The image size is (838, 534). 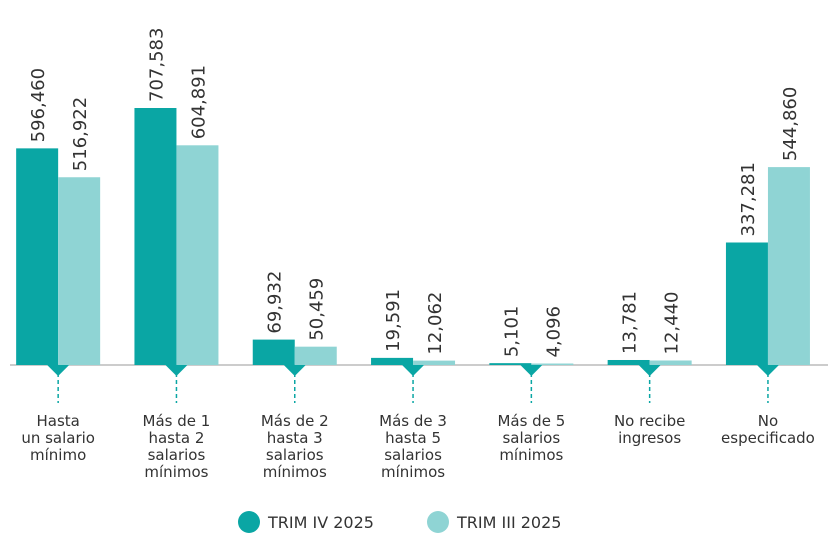 What do you see at coordinates (649, 438) in the screenshot?
I see `x-tick-line: ingresos` at bounding box center [649, 438].